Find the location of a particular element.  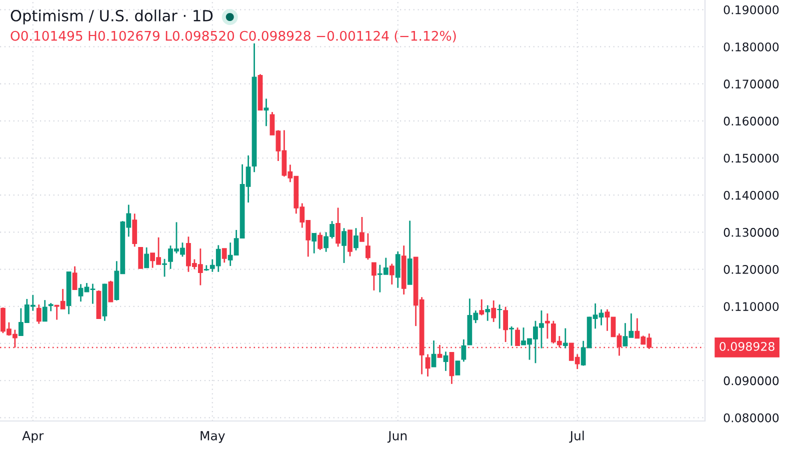

text: Optimism / U.S. dollar · 1D is located at coordinates (111, 17).